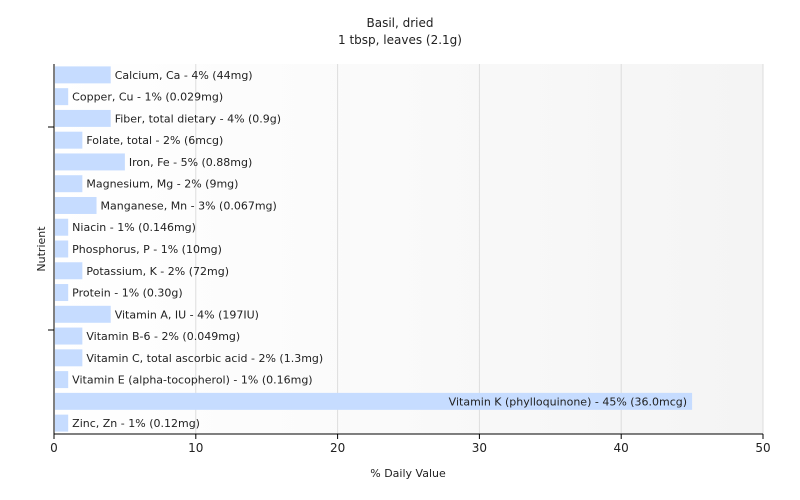  I want to click on y-axis-label: Nutrient, so click(41, 249).